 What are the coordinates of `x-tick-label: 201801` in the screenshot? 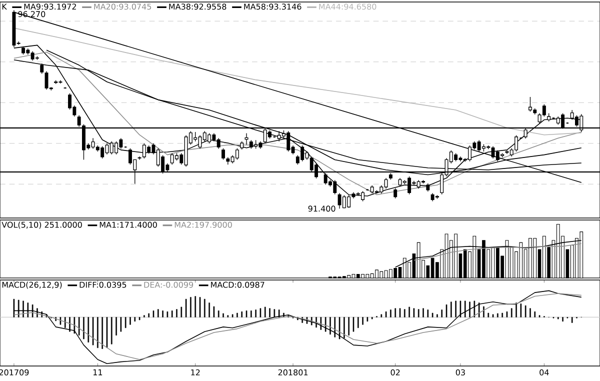 It's located at (293, 372).